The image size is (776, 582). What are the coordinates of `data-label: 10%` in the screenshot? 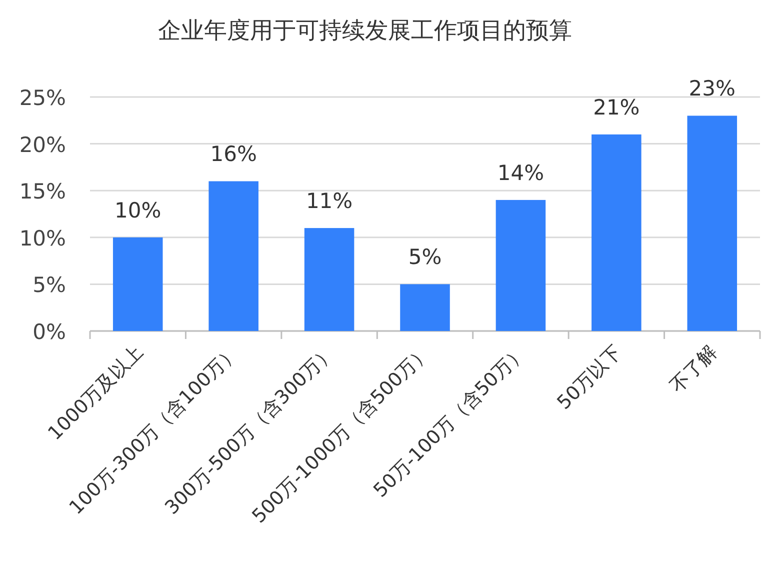 It's located at (138, 210).